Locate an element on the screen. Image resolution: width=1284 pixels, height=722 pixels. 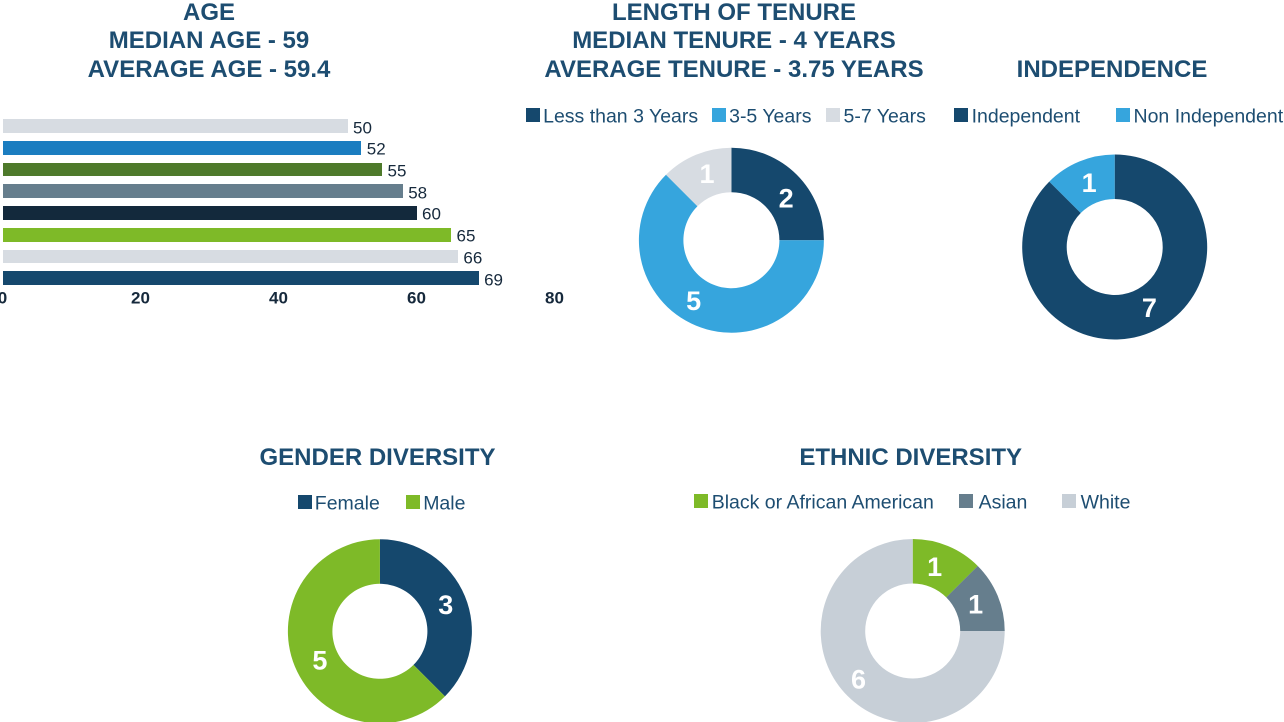
svg-text: 3 is located at coordinates (445, 605).